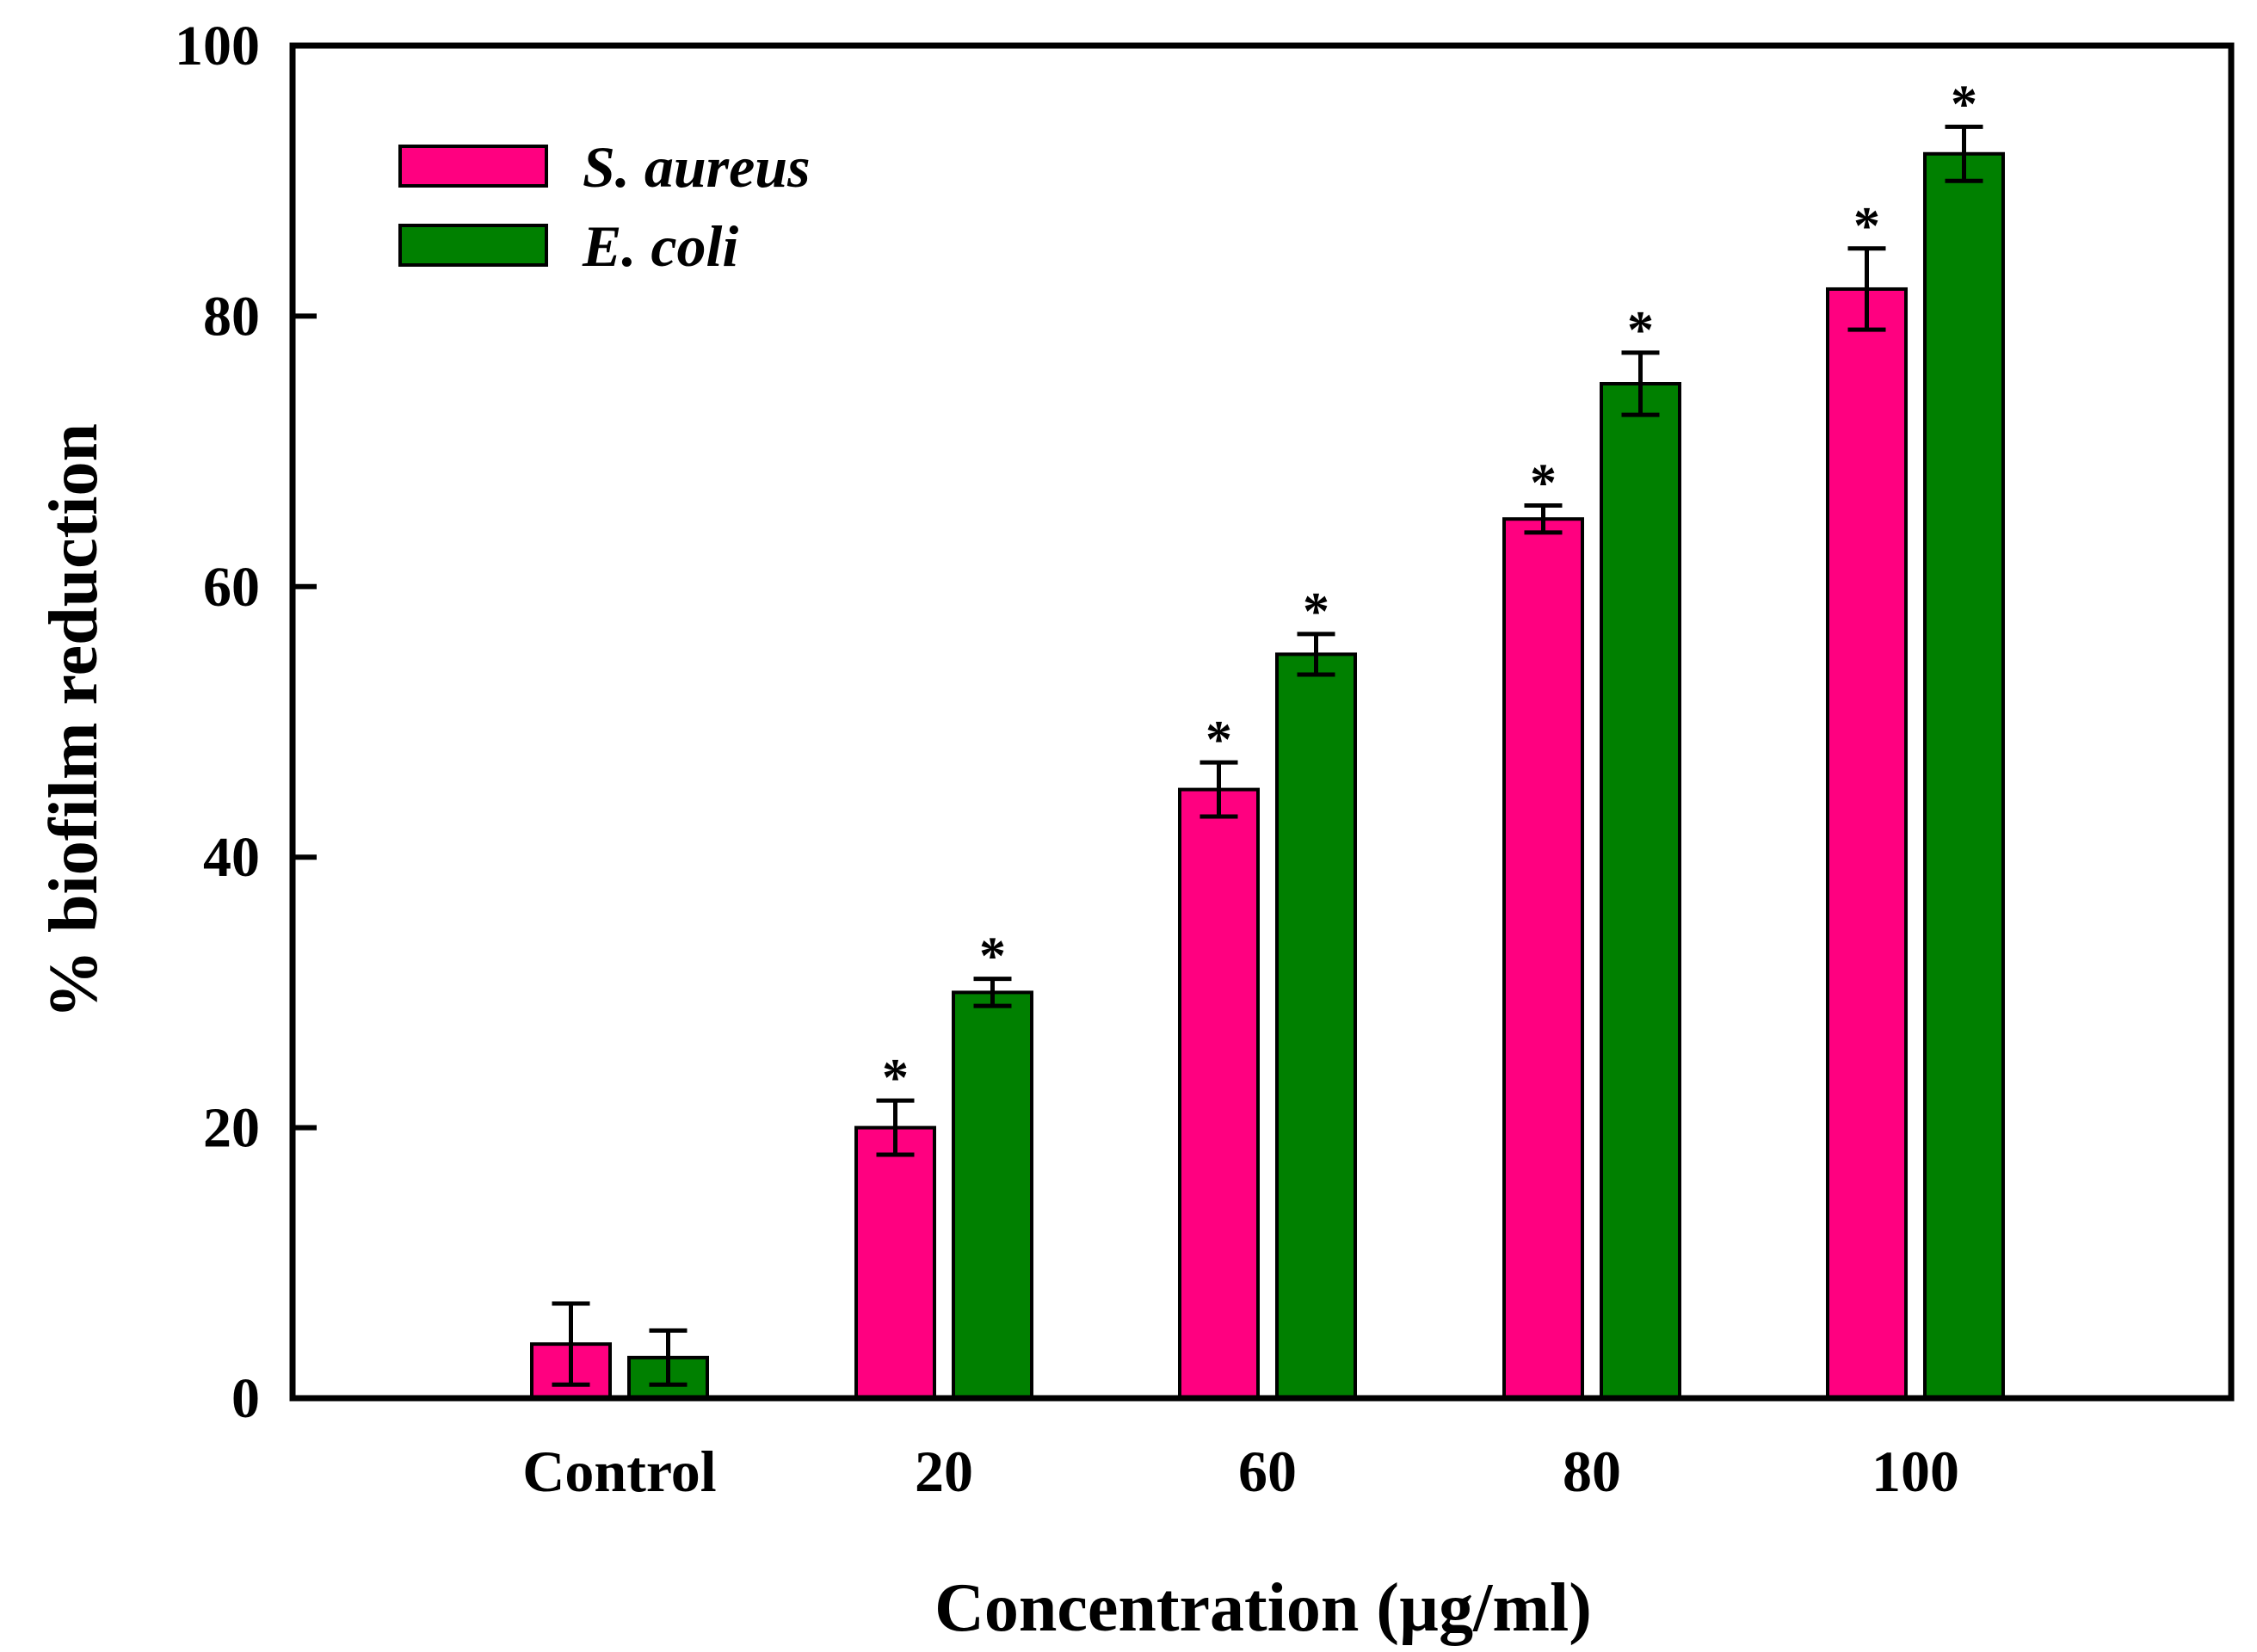 This screenshot has width=2257, height=1652. What do you see at coordinates (1263, 1608) in the screenshot?
I see `x-axis-title: Concentration (µg/ml)` at bounding box center [1263, 1608].